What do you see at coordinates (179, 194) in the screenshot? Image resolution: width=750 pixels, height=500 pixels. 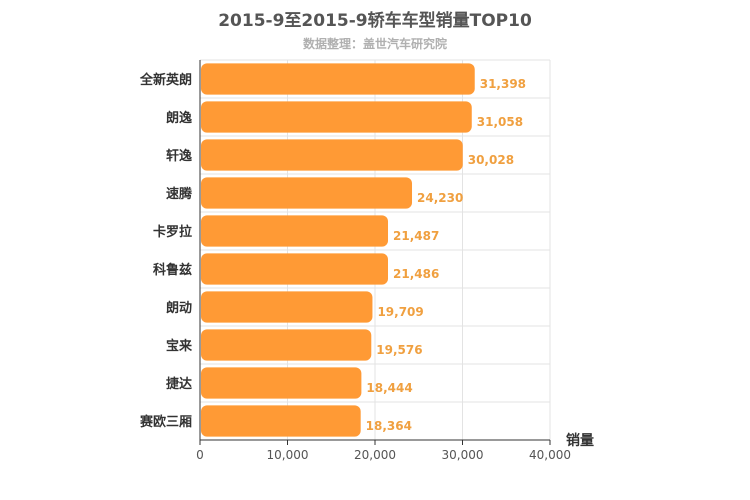 I see `category-label: 速腾` at bounding box center [179, 194].